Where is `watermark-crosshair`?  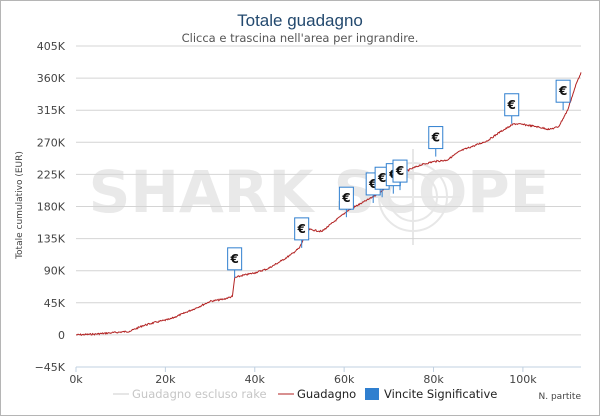
watermark-crosshair is located at coordinates (413, 197).